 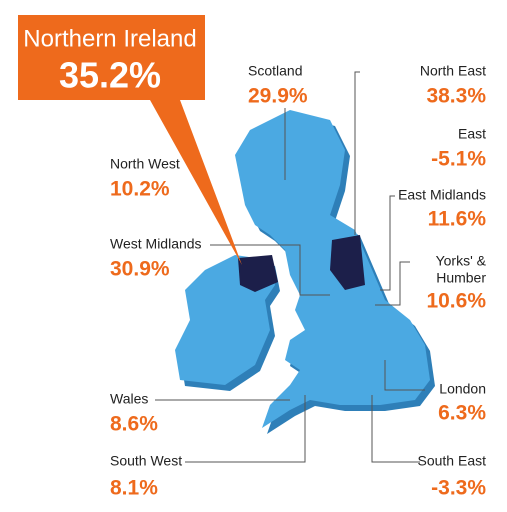 What do you see at coordinates (457, 219) in the screenshot?
I see `region-value: 11.6%` at bounding box center [457, 219].